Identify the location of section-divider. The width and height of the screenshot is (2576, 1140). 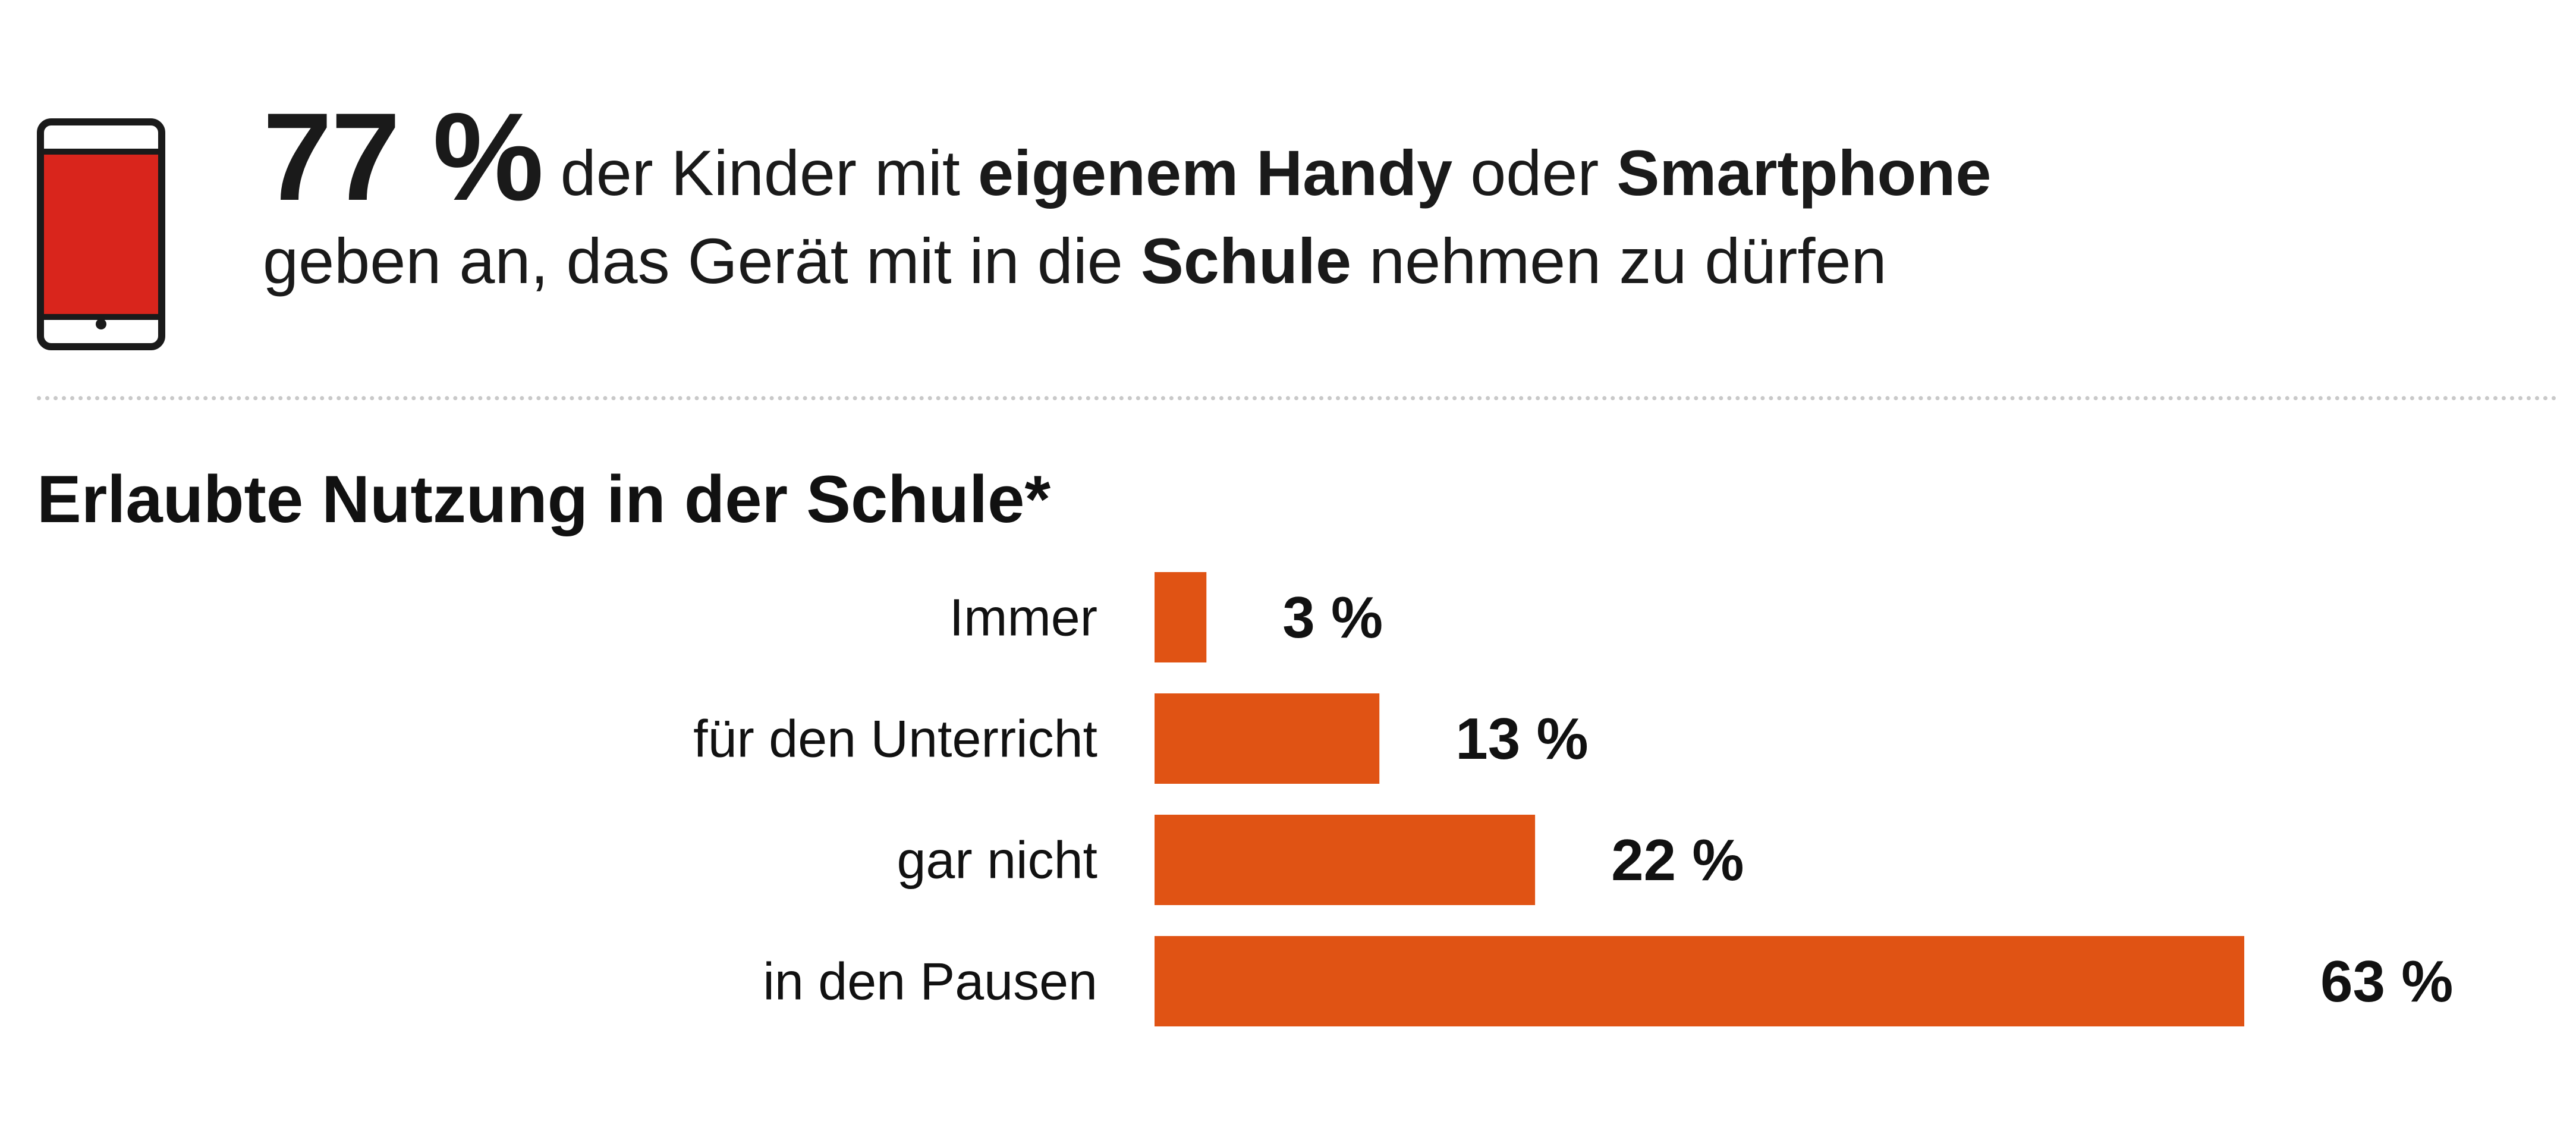
(1297, 398).